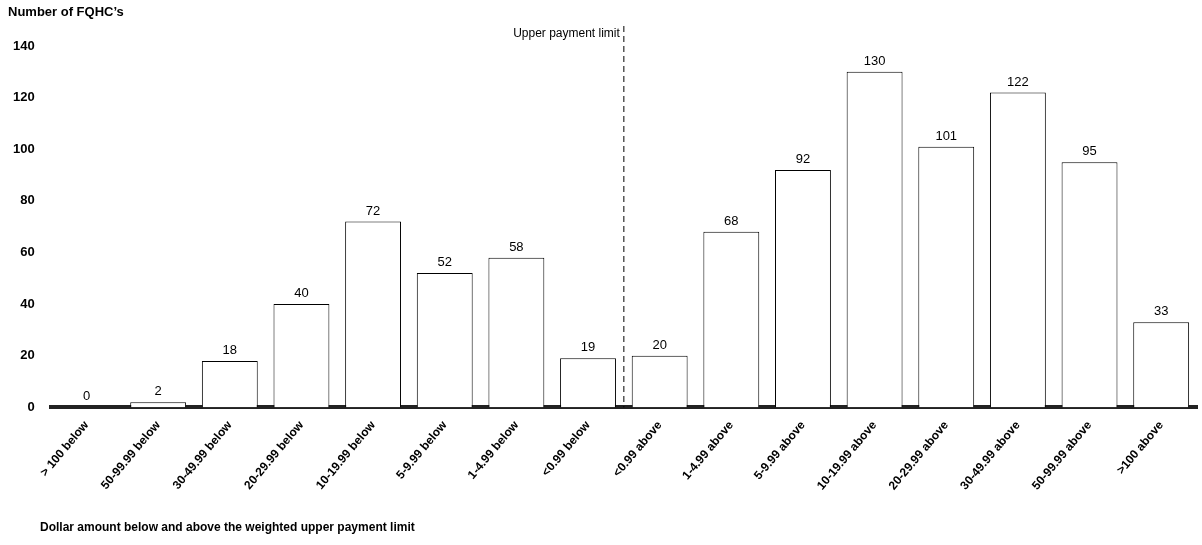 The image size is (1202, 545). Describe the element at coordinates (1018, 81) in the screenshot. I see `data-label: 122` at that location.